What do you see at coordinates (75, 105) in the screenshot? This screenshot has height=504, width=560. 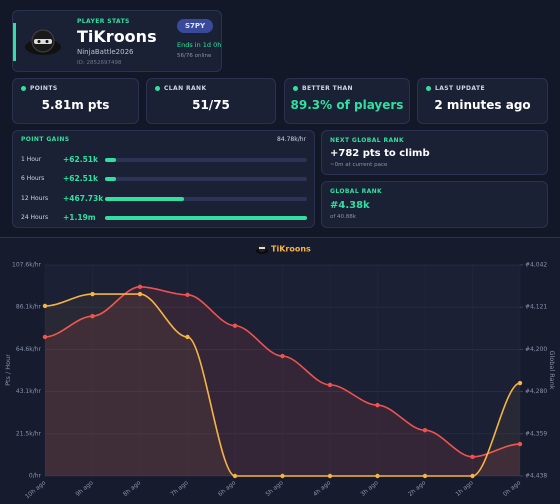 I see `stat-value: 5.81m pts` at bounding box center [75, 105].